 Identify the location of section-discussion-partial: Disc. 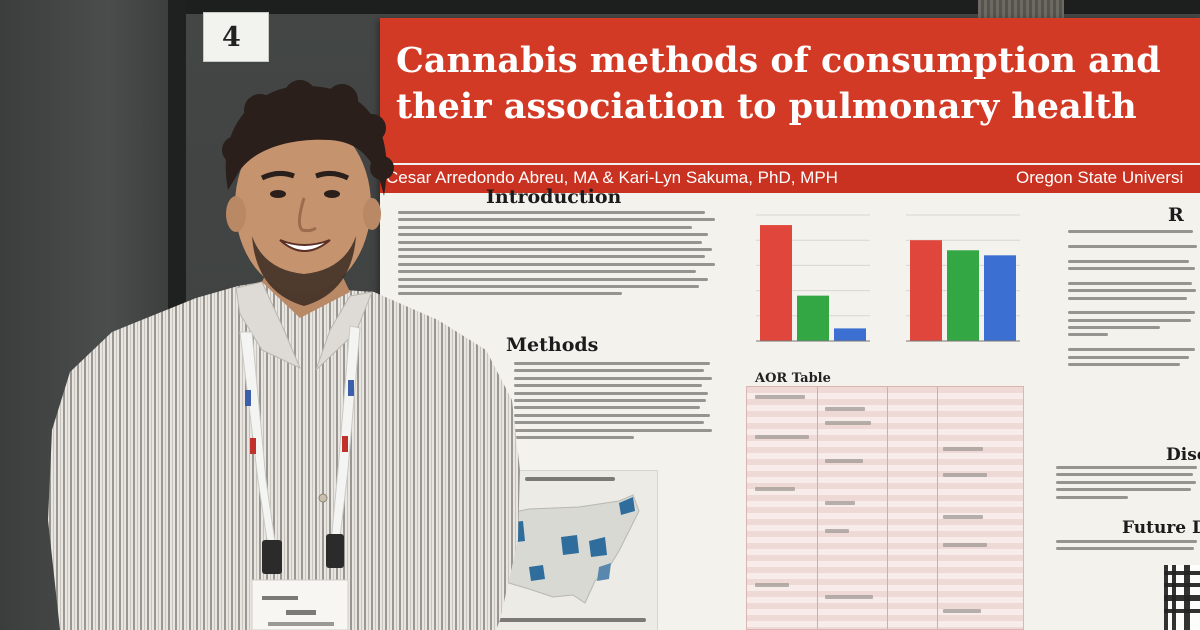
(1183, 455).